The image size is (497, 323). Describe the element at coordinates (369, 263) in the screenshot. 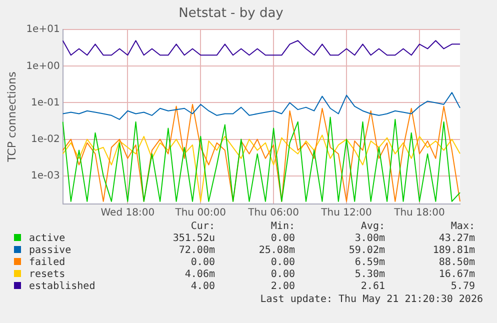

I see `text: 6.59m` at that location.